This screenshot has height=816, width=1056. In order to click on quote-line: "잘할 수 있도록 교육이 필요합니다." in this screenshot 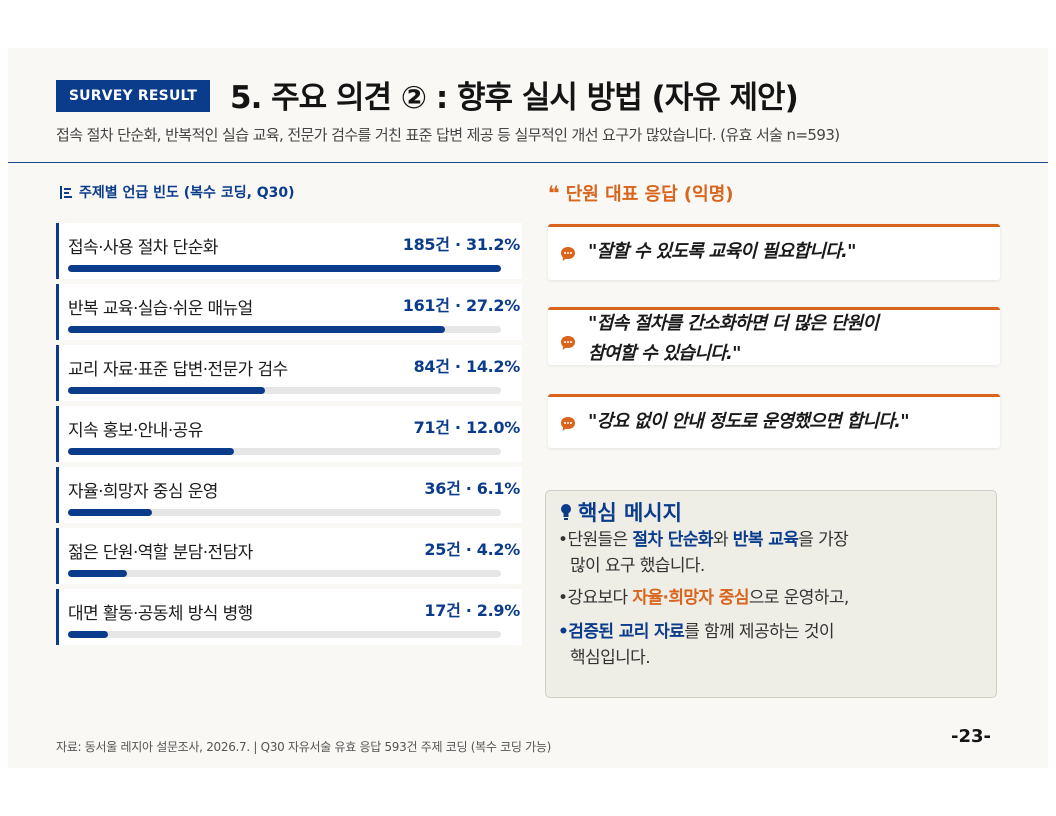, I will do `click(722, 251)`.